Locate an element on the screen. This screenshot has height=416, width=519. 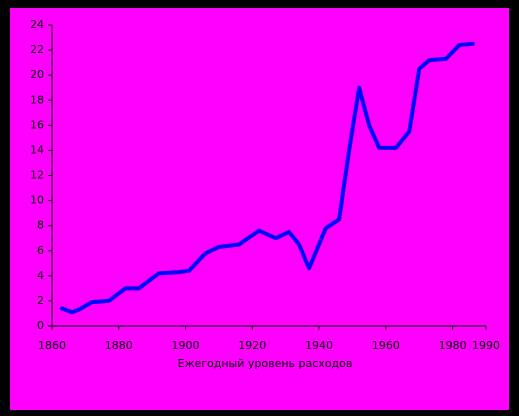
x-axis-label: Ежегодный уровень расходов is located at coordinates (265, 363).